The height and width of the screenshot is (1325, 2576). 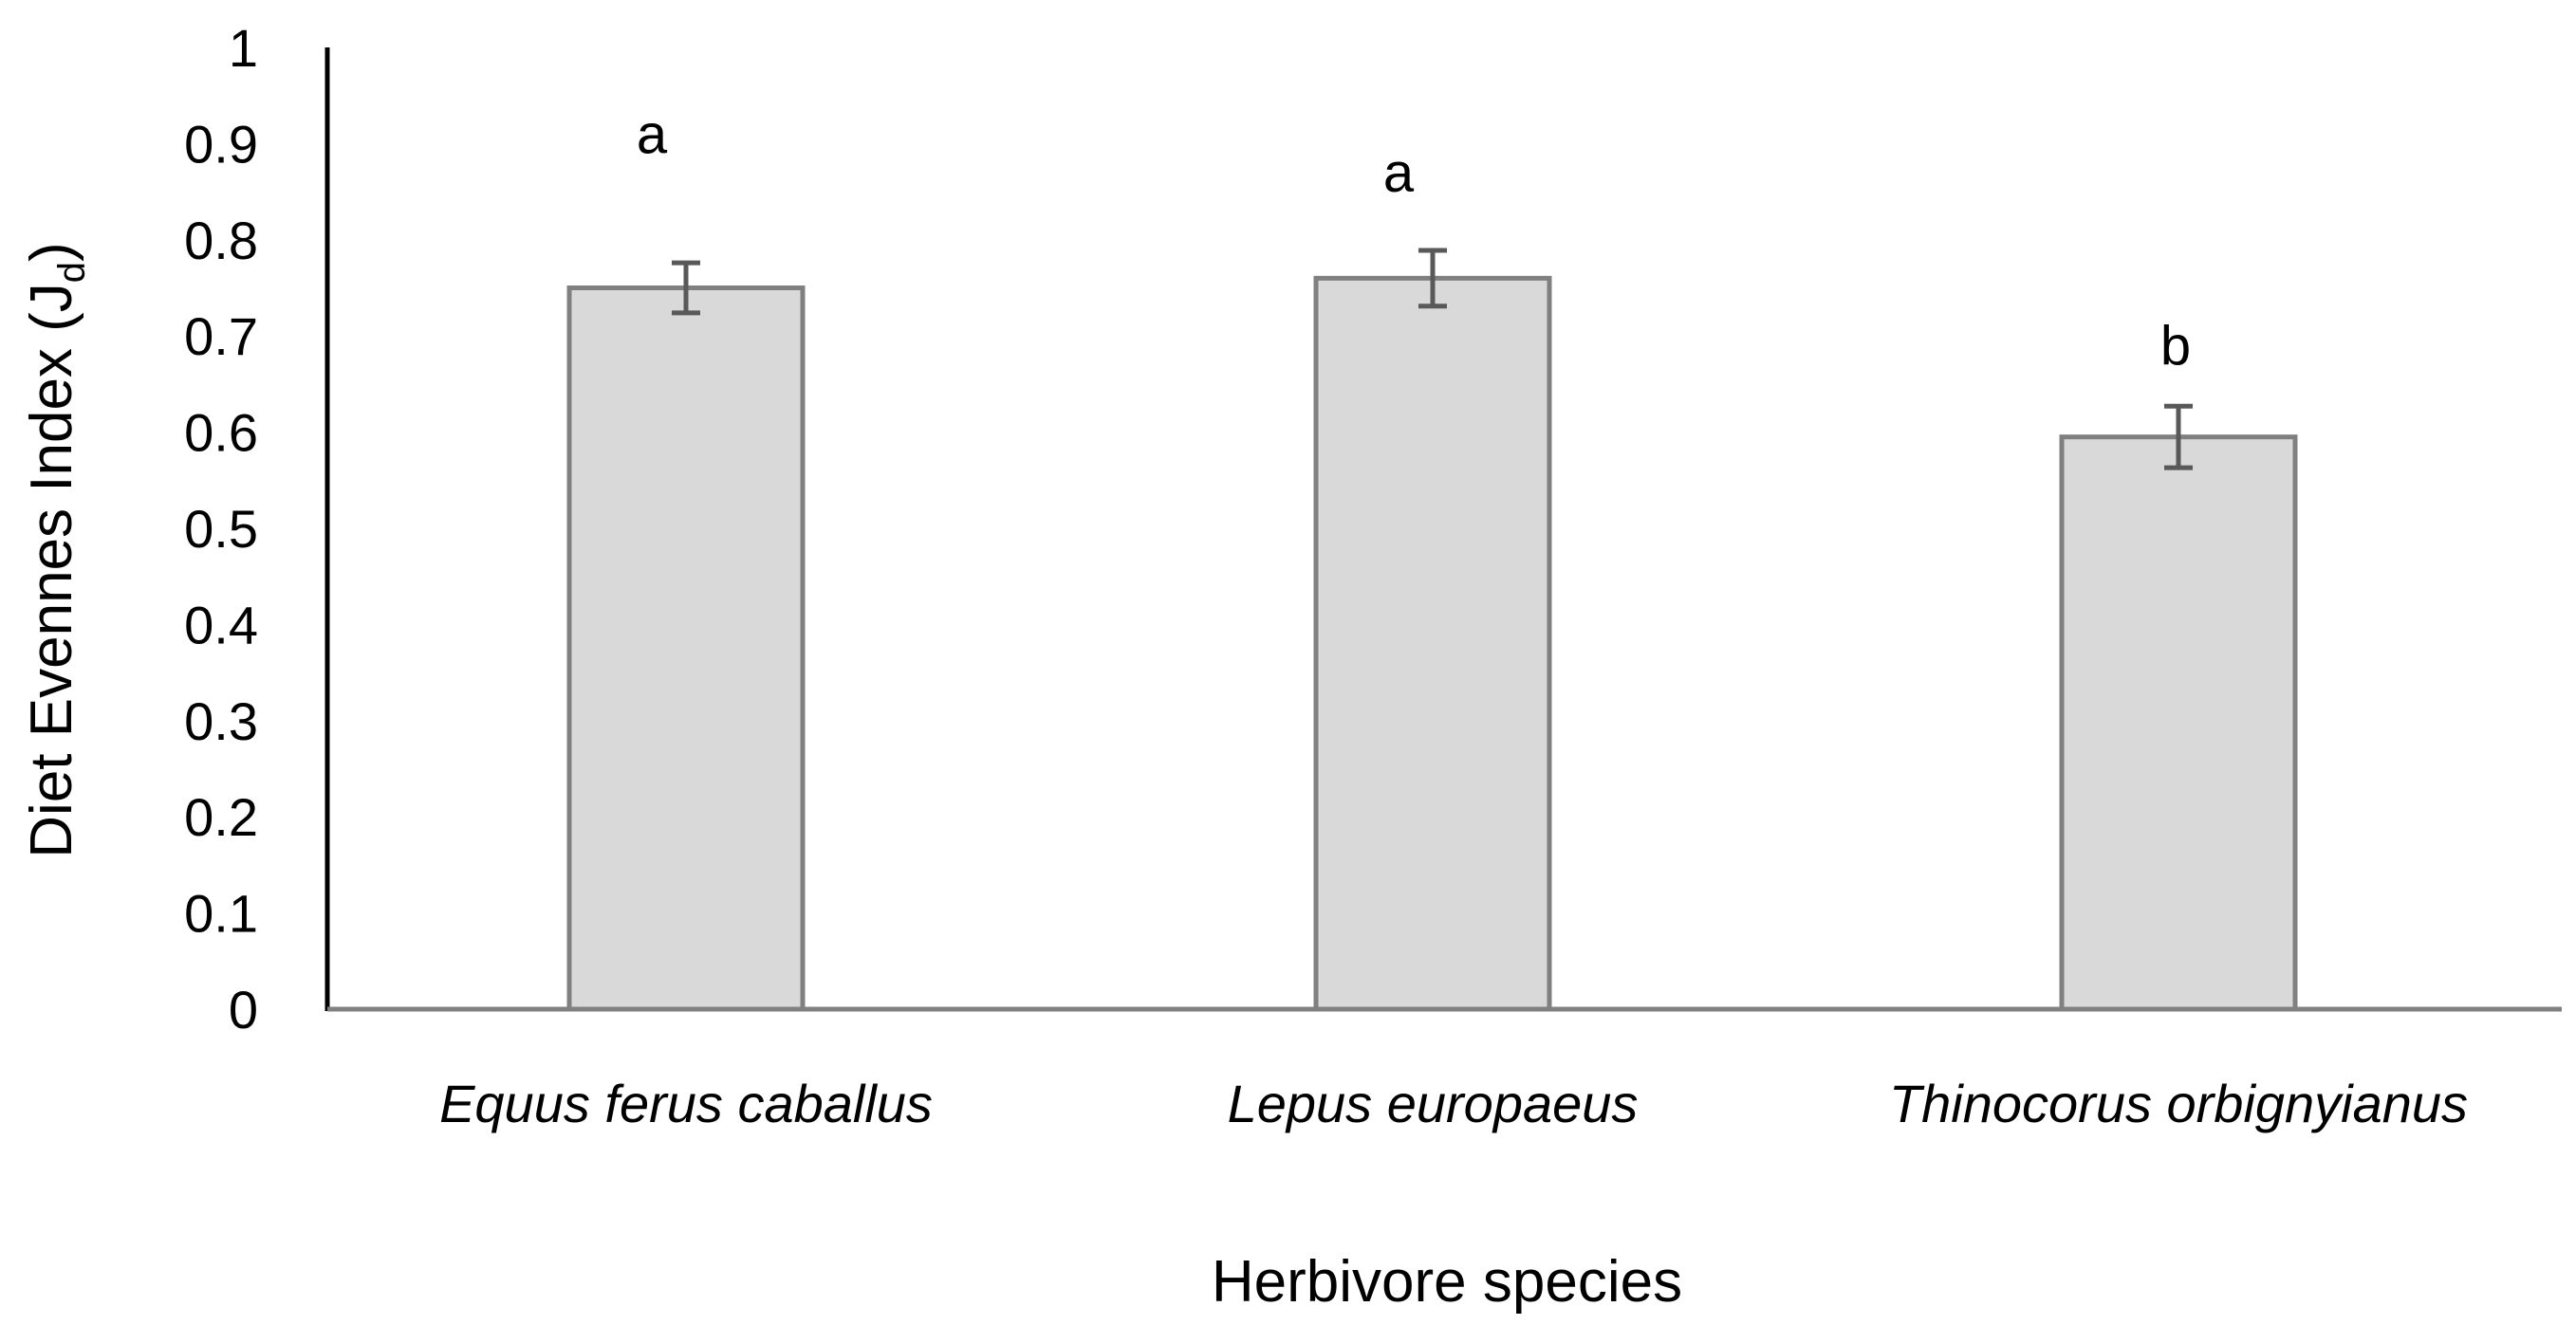 I want to click on y-axis-title-main: Diet Evennes Index (J, so click(x=51, y=570).